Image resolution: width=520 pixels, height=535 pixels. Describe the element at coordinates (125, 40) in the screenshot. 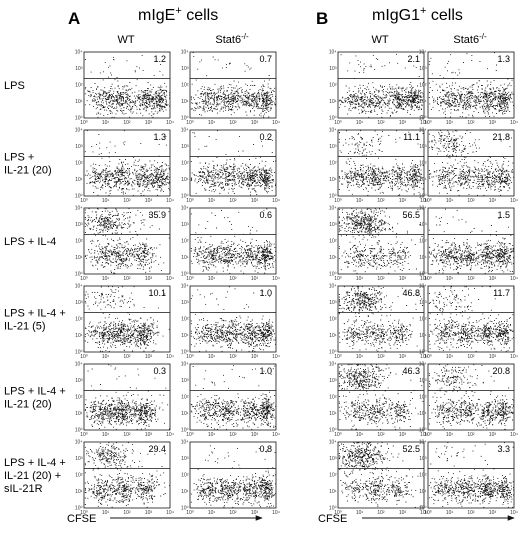

I see `col-head-a-wt: WT` at that location.